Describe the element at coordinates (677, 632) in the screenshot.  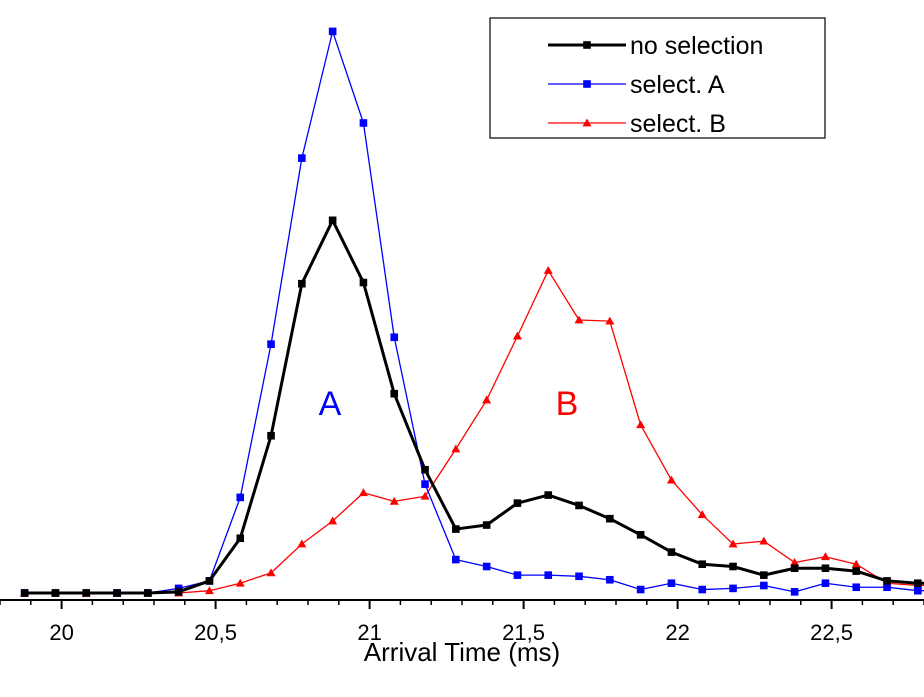
I see `x-tick-label: 22` at that location.